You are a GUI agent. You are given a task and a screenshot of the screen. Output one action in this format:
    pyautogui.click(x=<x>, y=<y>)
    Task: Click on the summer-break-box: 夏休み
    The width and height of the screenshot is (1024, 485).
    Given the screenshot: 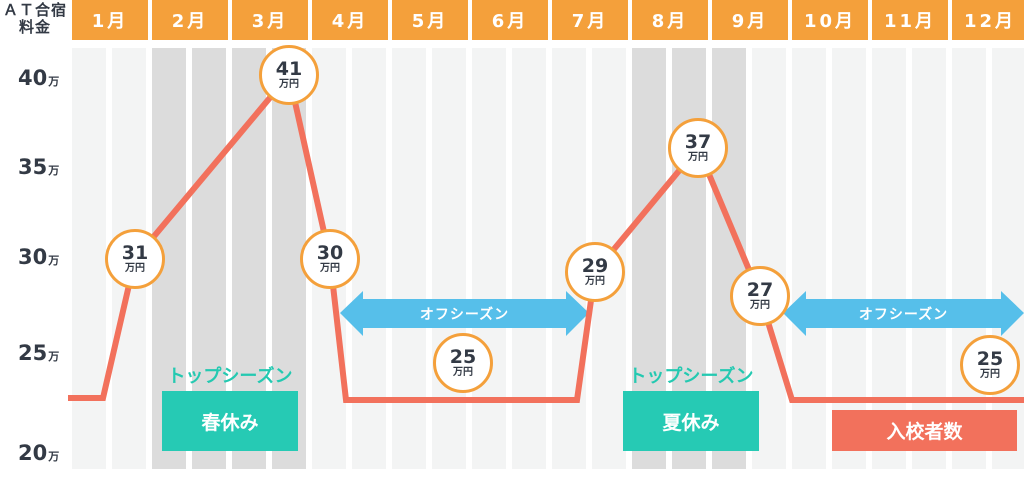 What is the action you would take?
    pyautogui.click(x=691, y=421)
    